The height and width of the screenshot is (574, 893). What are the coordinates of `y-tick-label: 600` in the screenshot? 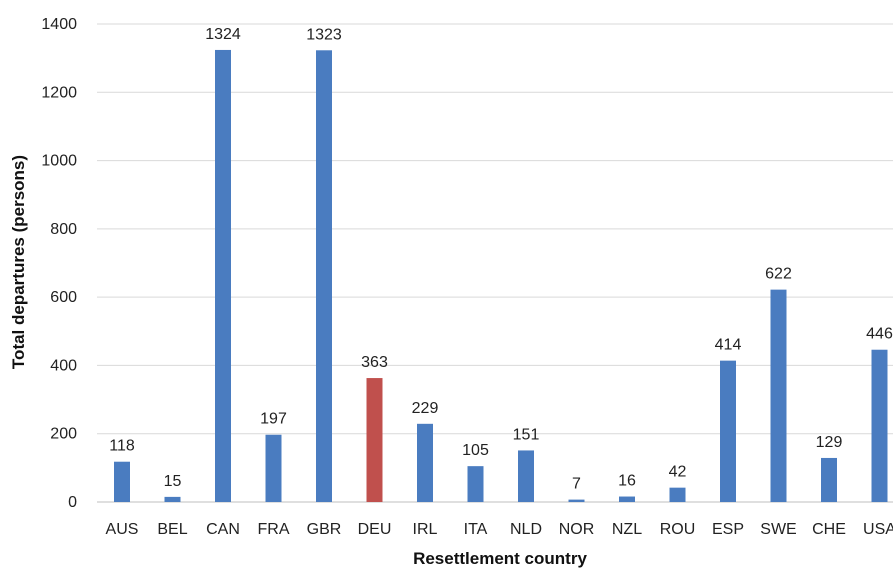 It's located at (63, 297).